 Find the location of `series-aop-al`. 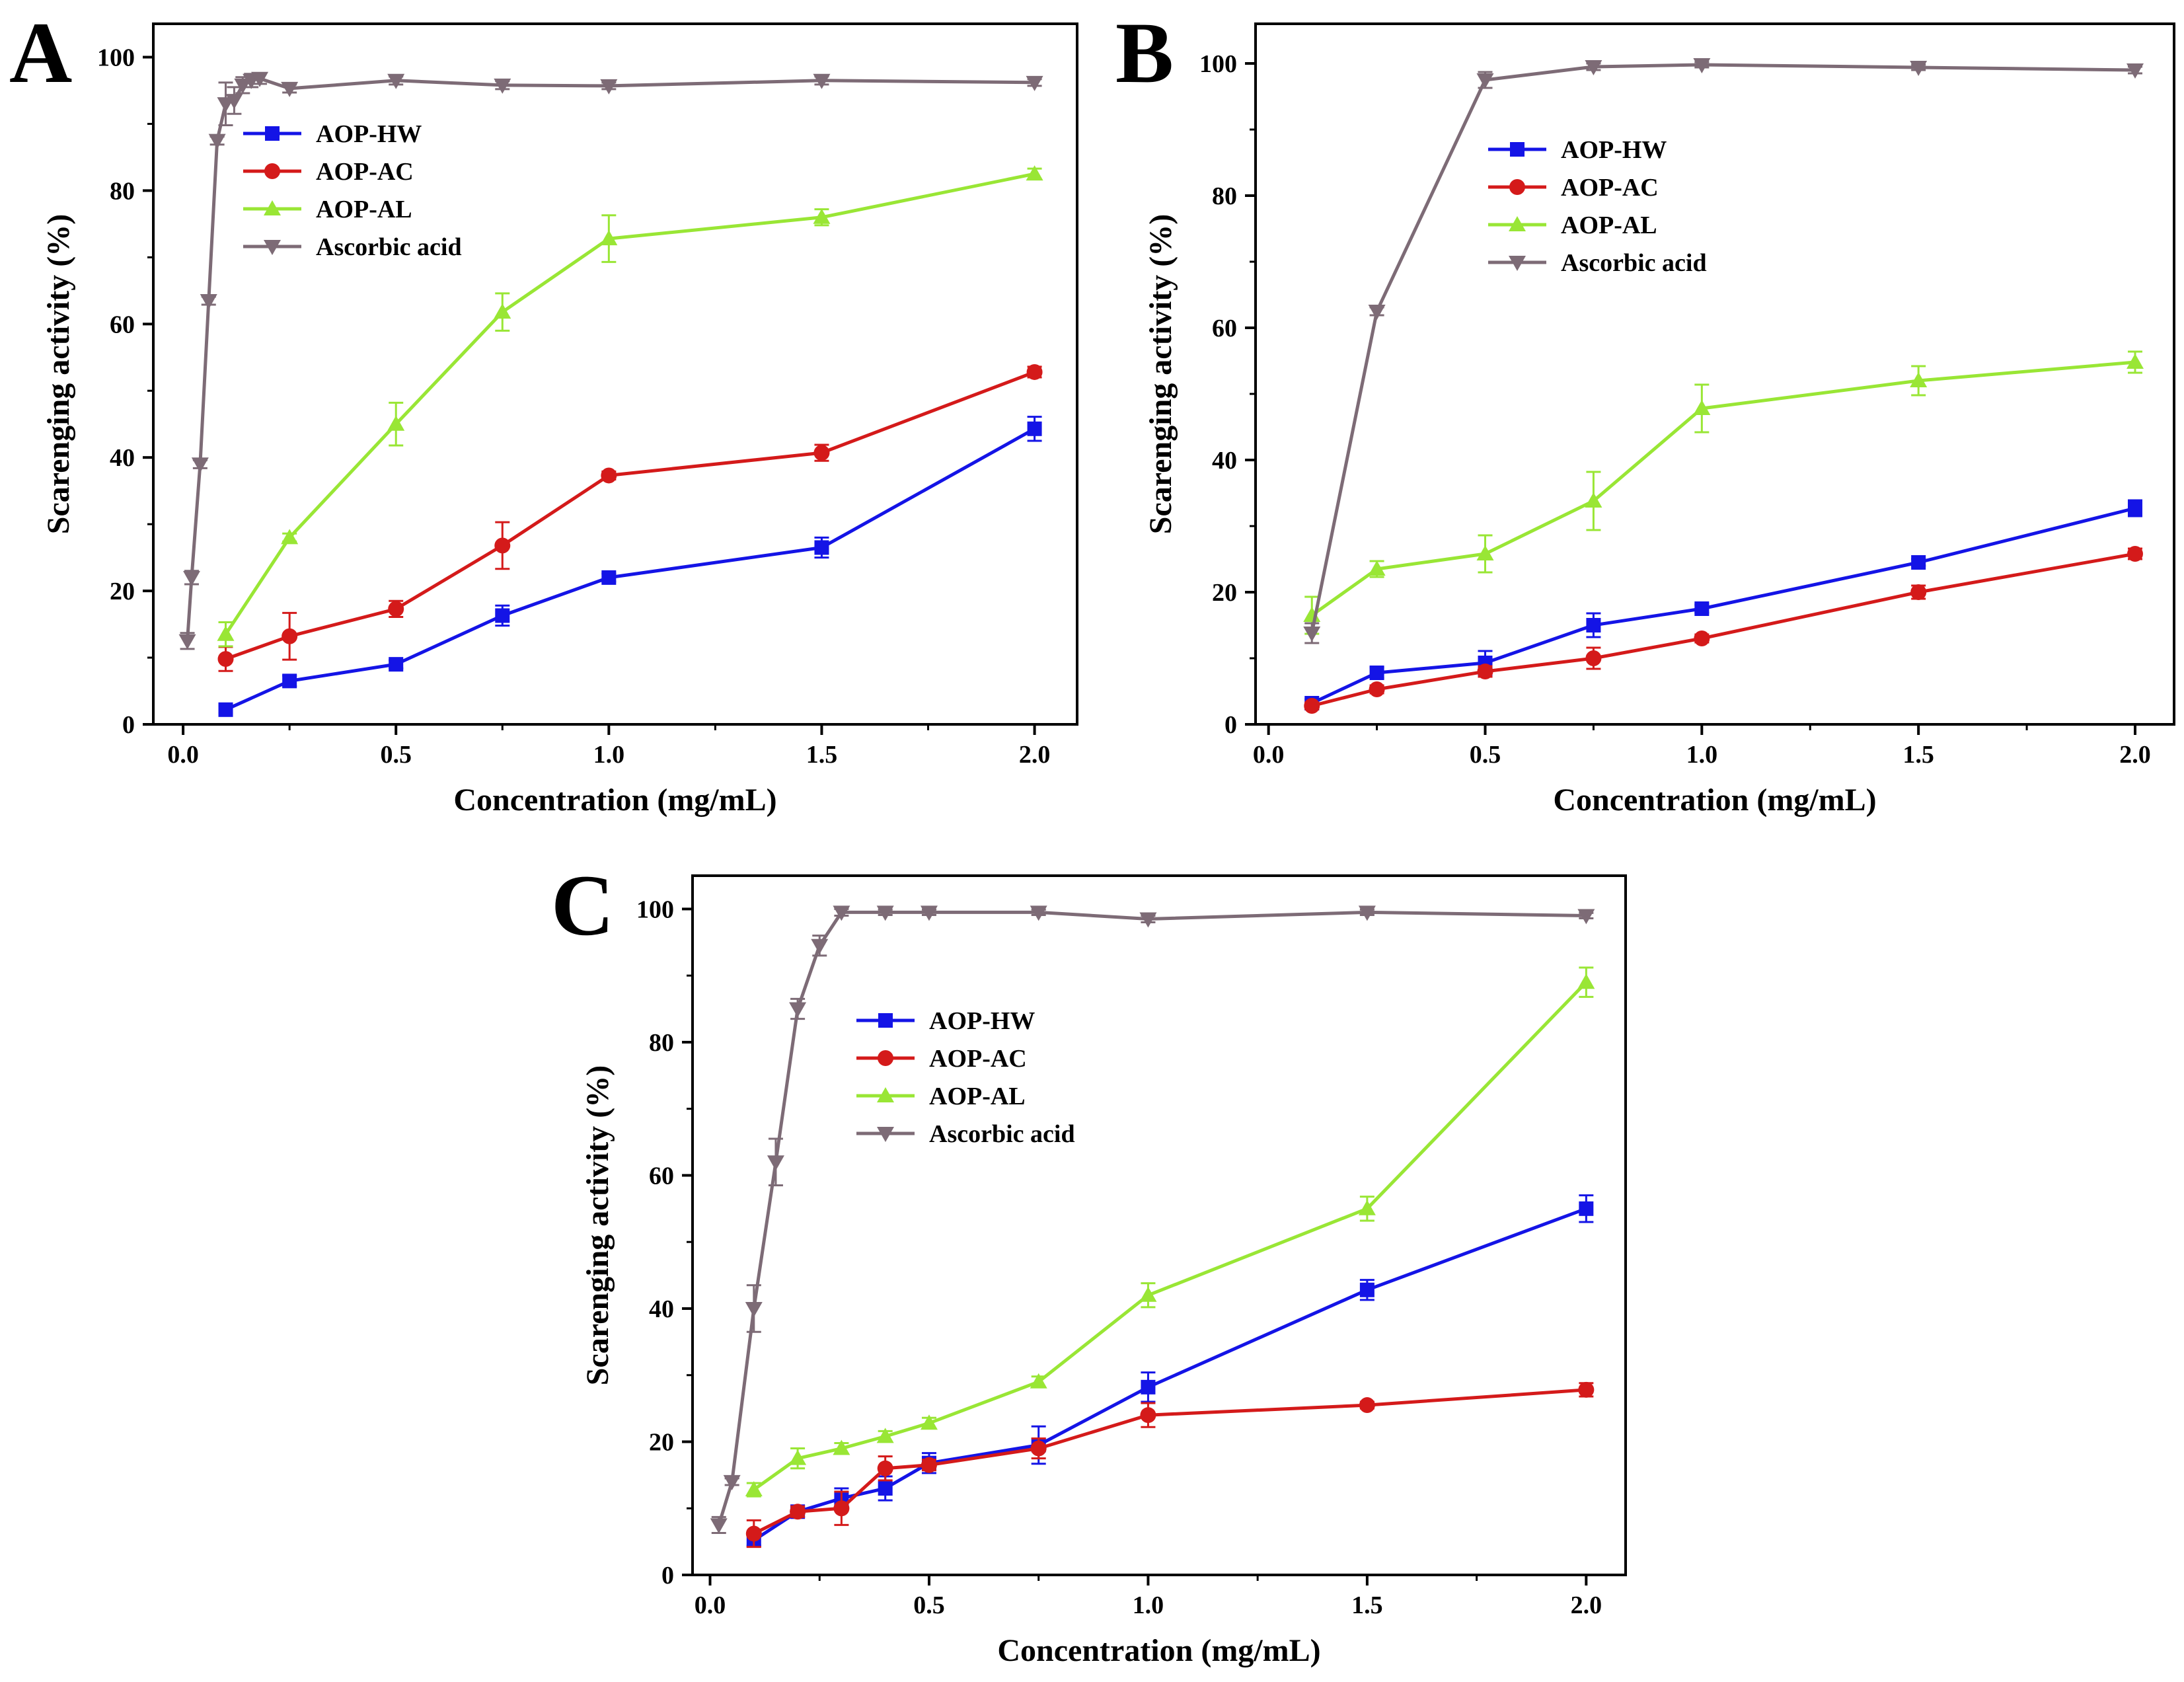

series-aop-al is located at coordinates (630, 406).